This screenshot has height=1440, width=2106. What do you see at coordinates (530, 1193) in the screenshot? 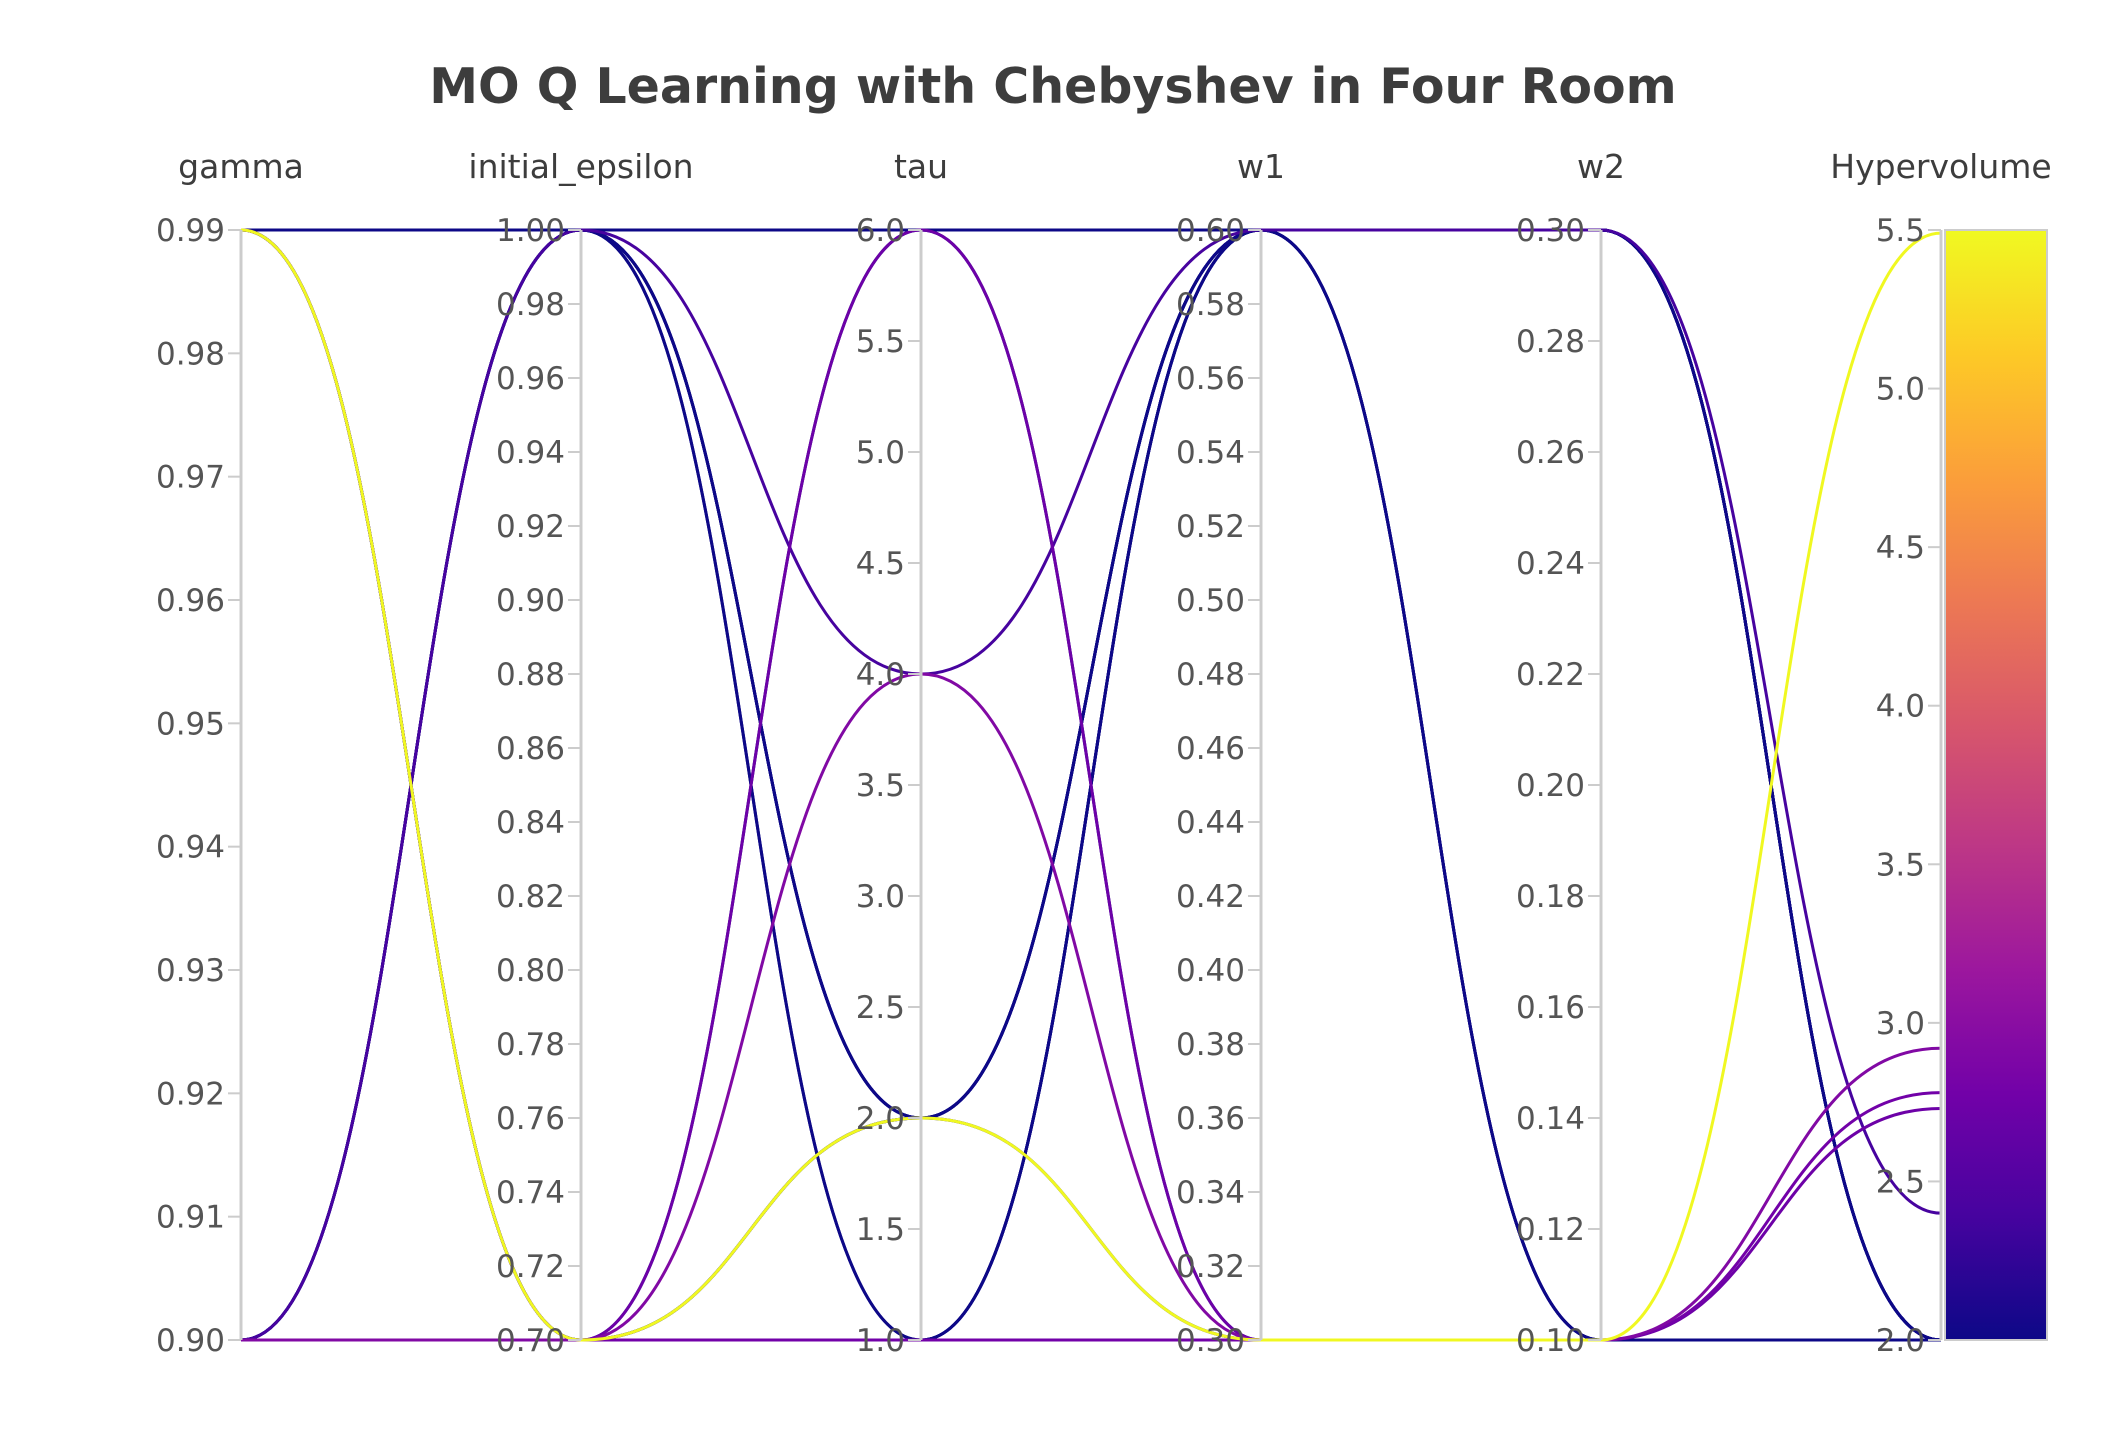
I see `tick-label: 0.74` at bounding box center [530, 1193].